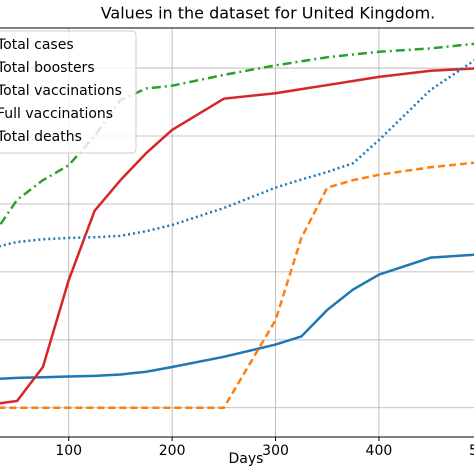 The width and height of the screenshot is (474, 474). Describe the element at coordinates (68, 451) in the screenshot. I see `x-tick-label: 100` at that location.